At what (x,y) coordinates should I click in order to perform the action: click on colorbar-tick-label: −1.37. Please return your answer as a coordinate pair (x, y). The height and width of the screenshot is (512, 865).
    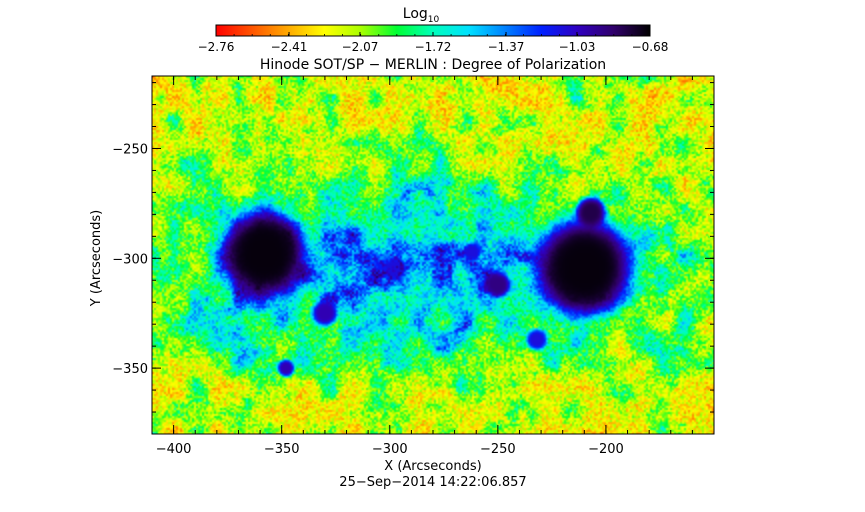
    Looking at the image, I should click on (506, 47).